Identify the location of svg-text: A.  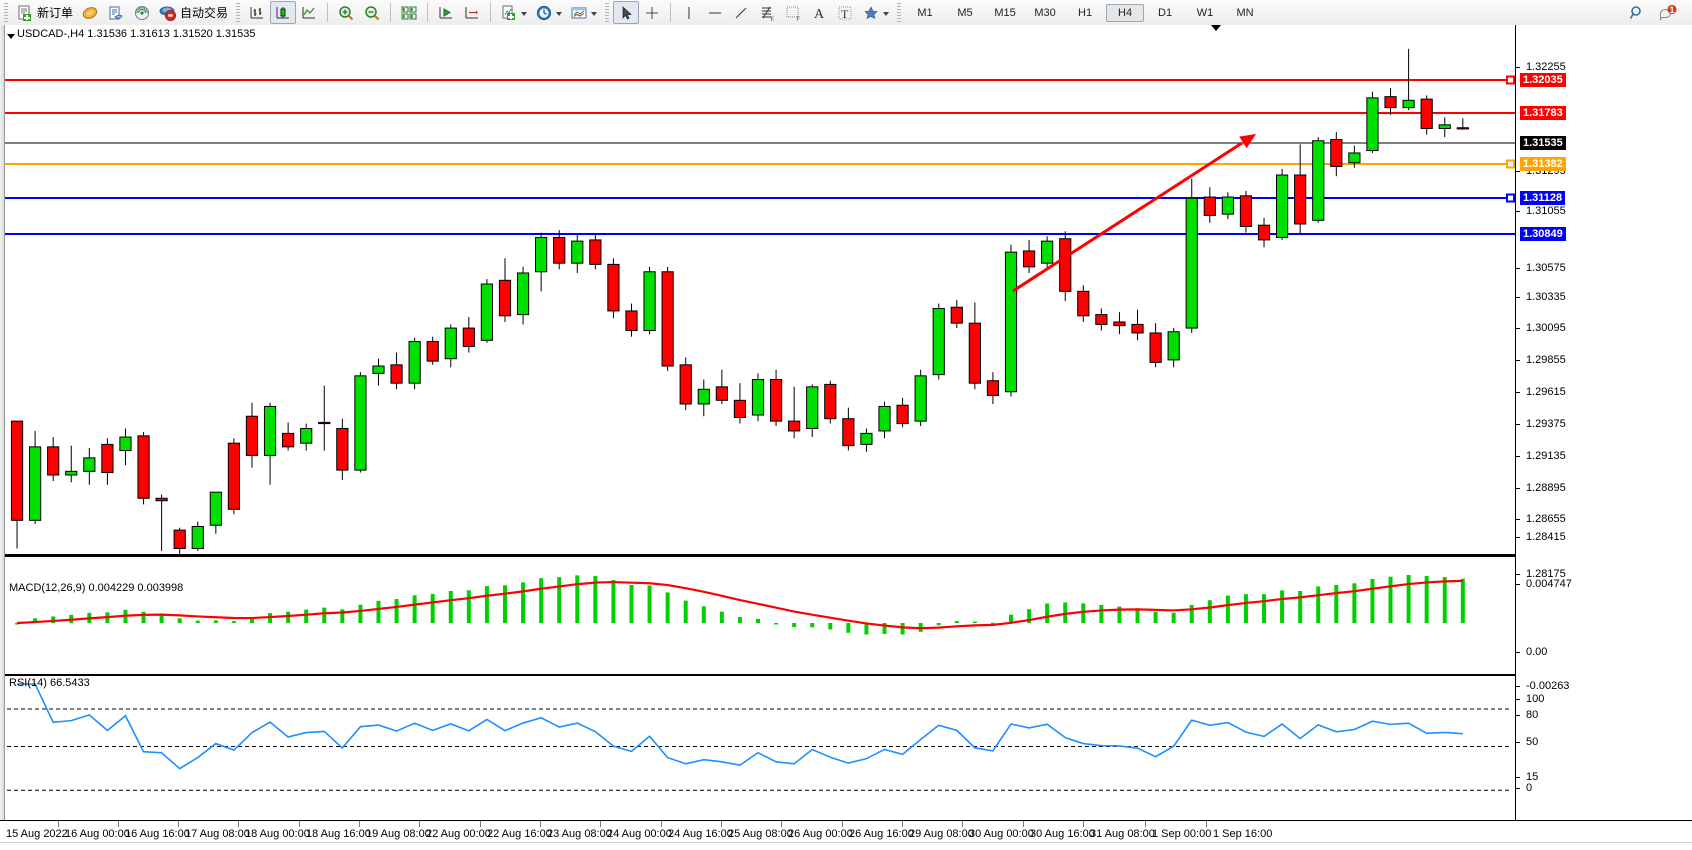
(819, 14).